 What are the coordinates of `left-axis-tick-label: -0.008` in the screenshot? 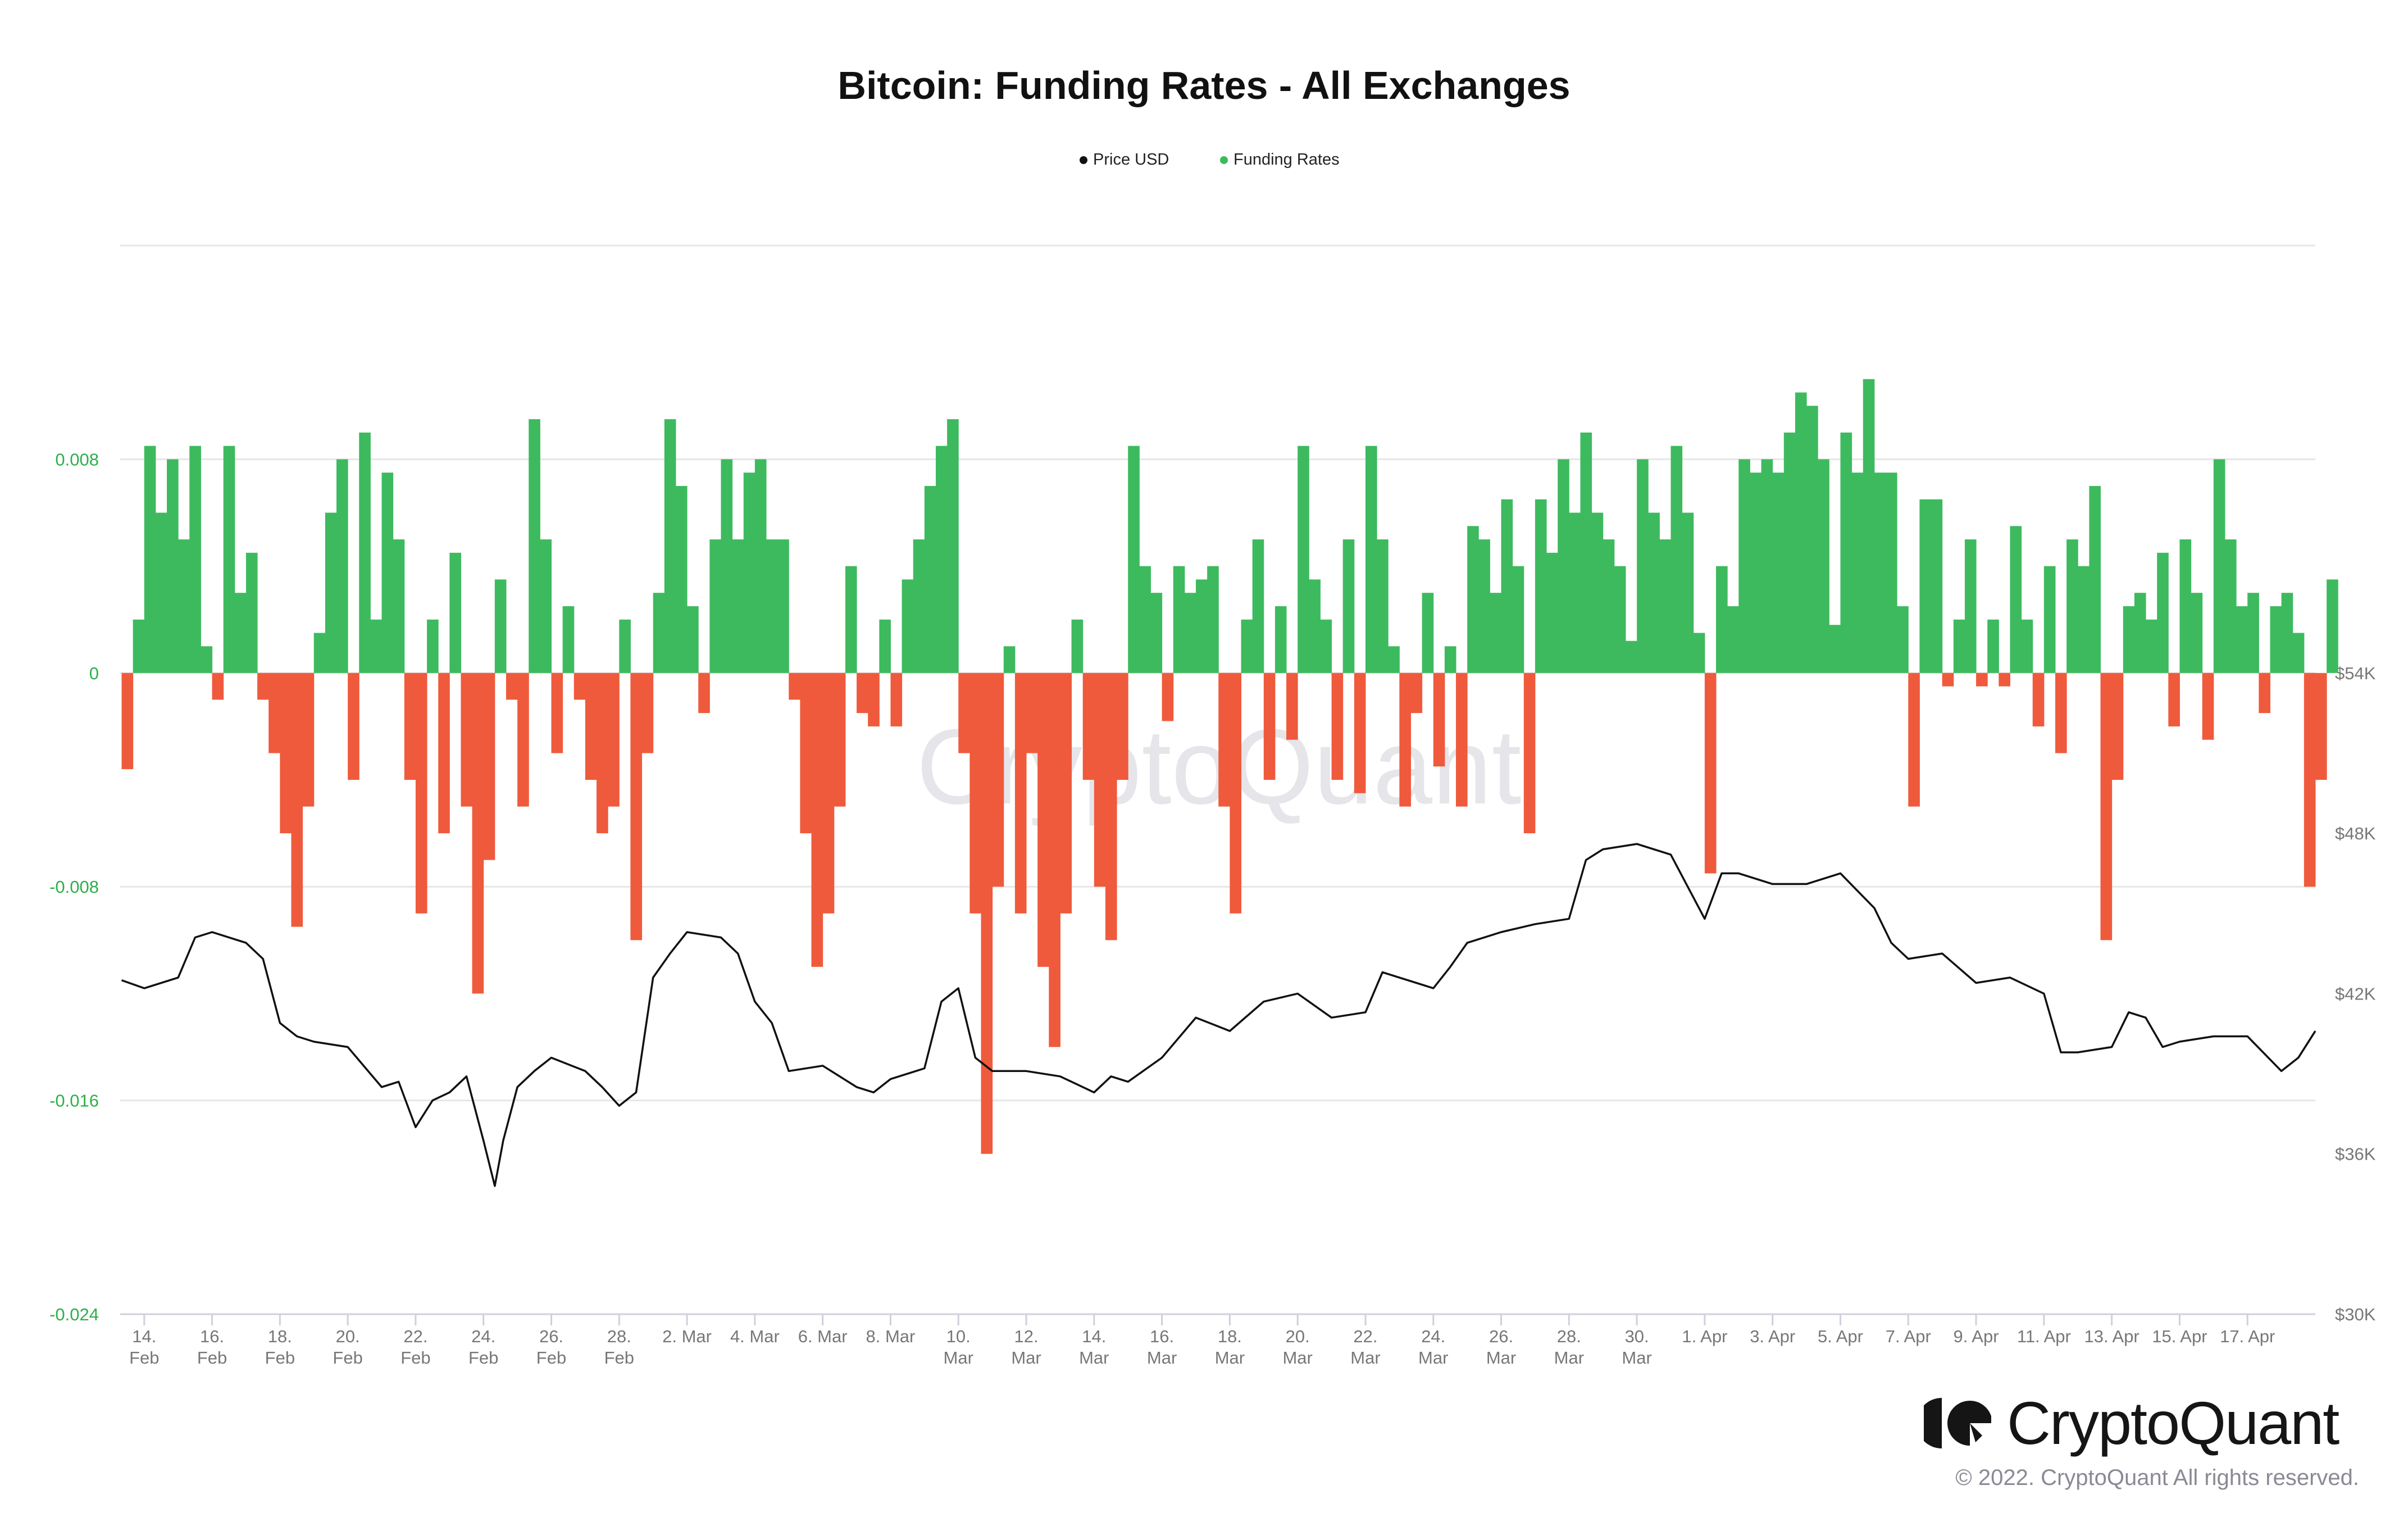 It's located at (74, 887).